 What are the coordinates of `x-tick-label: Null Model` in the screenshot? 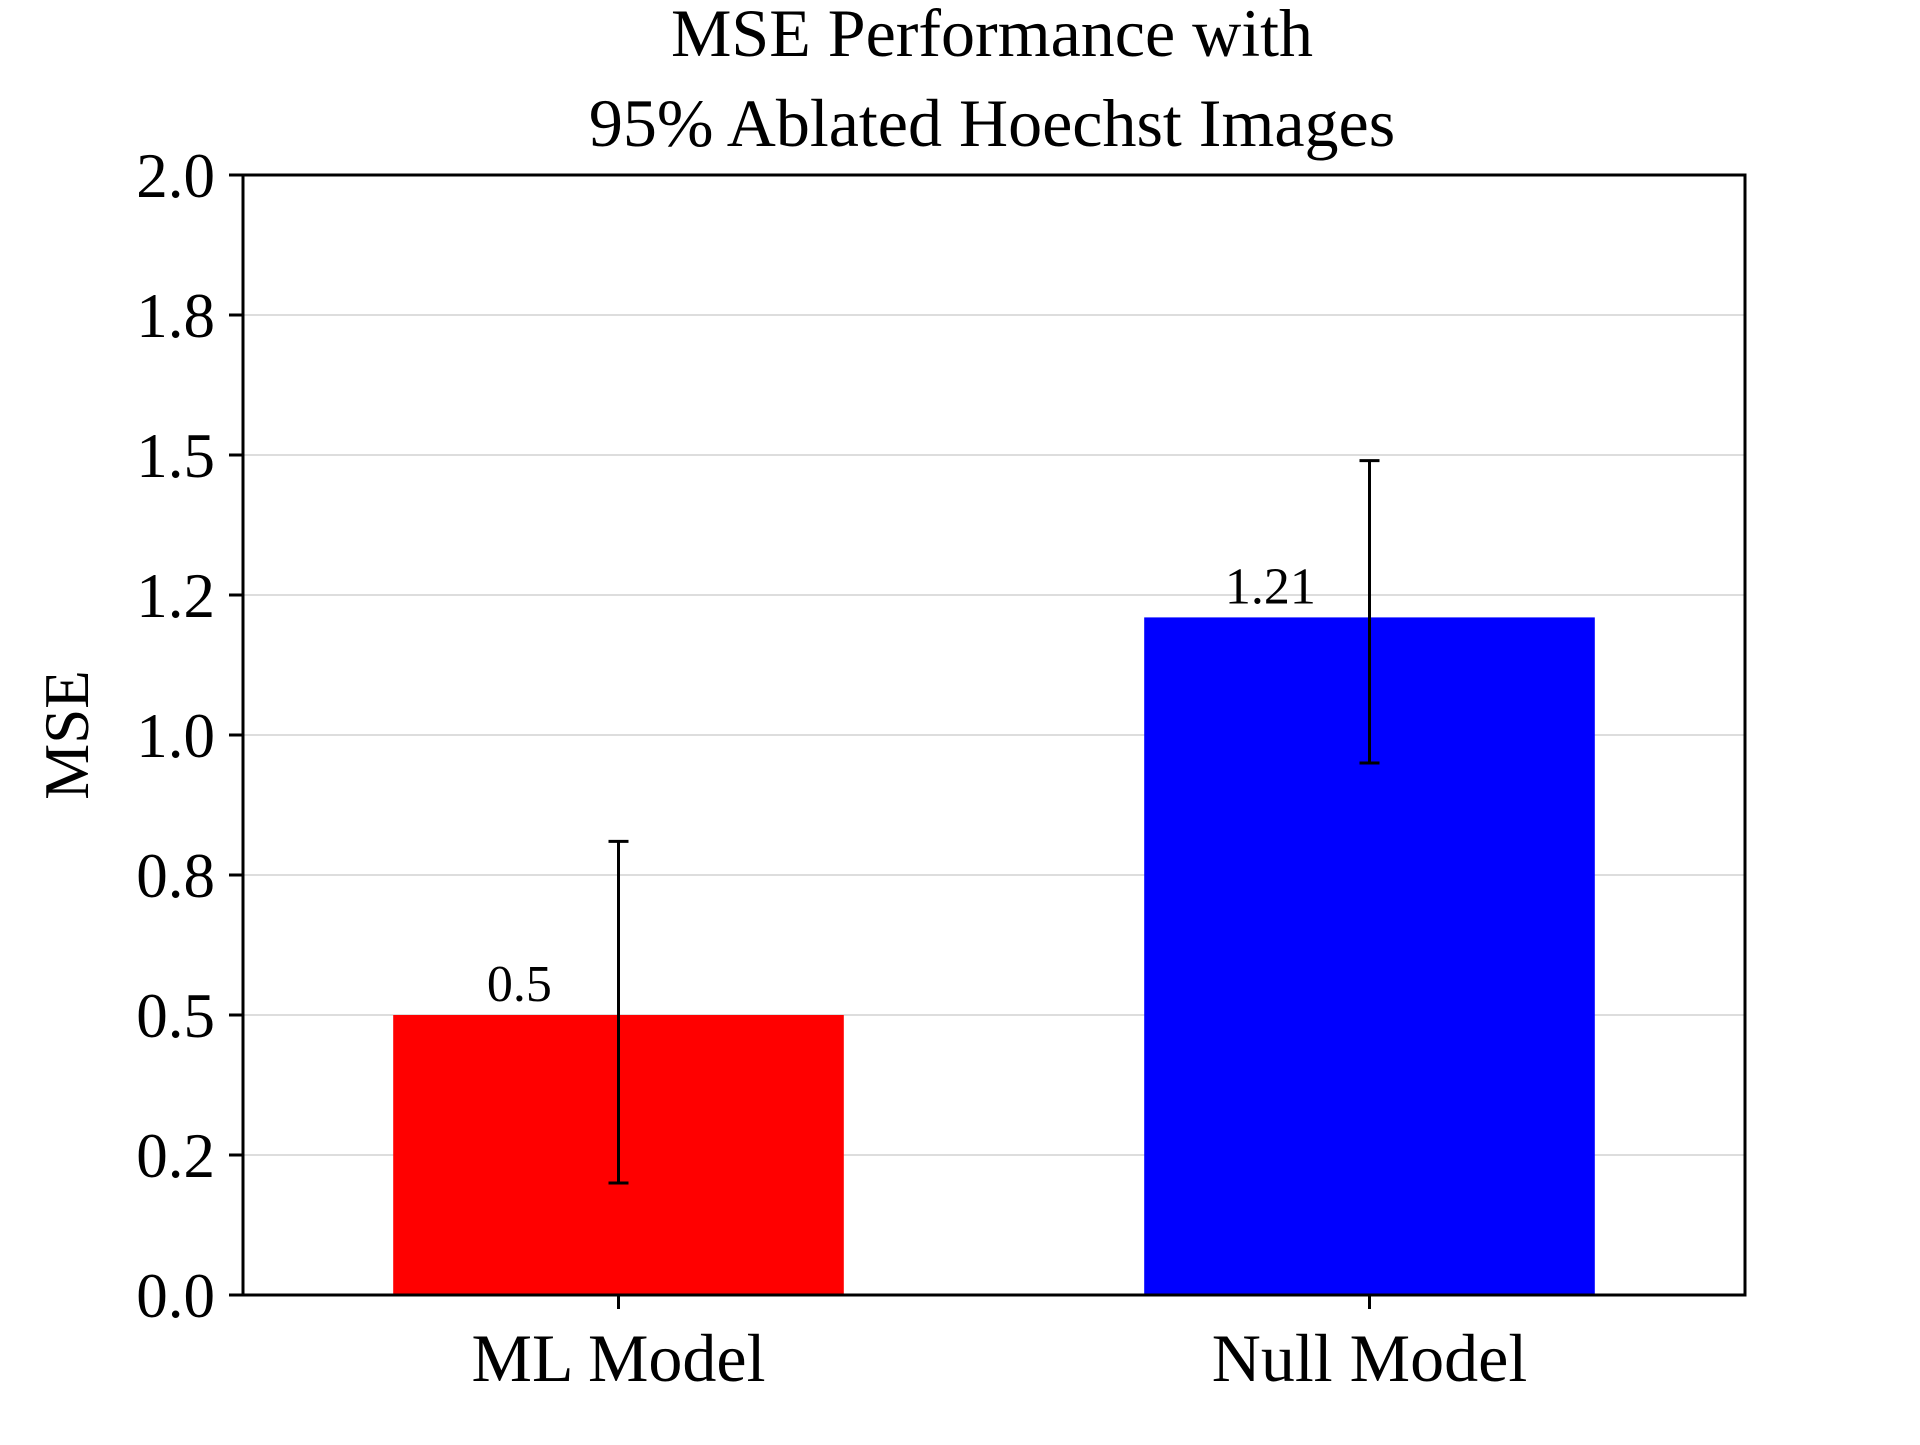 It's located at (1369, 1358).